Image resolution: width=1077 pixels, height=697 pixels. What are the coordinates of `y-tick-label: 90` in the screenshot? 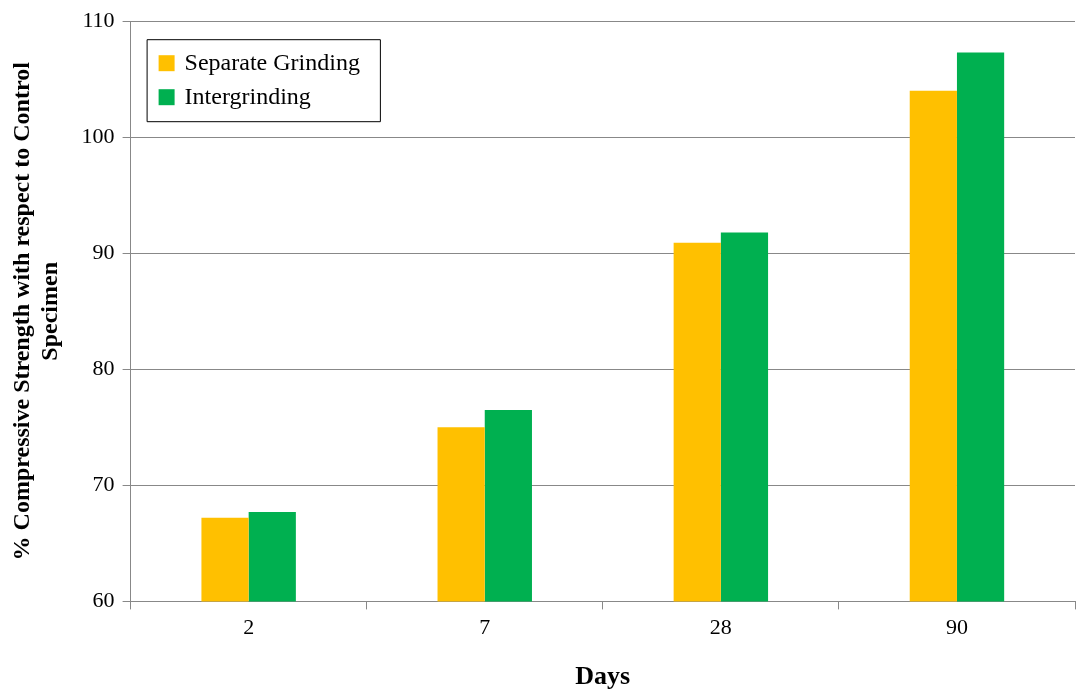 It's located at (103, 252).